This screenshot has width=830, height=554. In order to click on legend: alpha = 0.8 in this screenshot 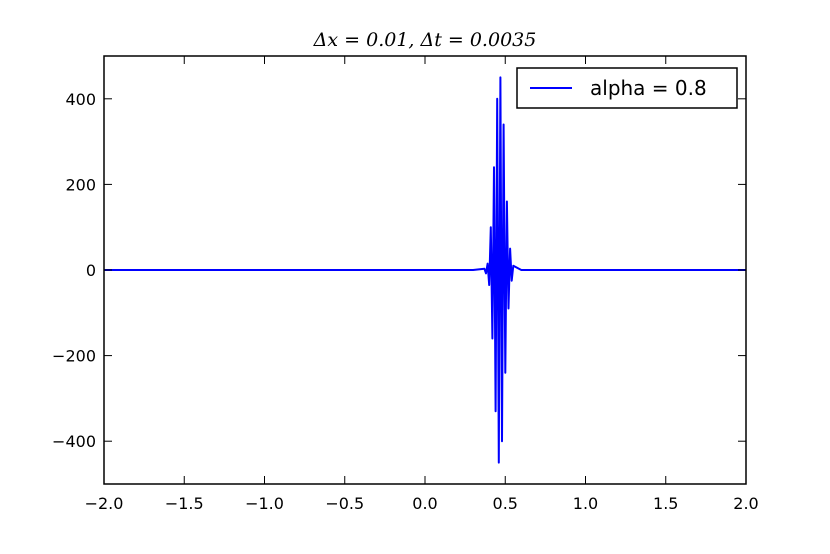, I will do `click(627, 88)`.